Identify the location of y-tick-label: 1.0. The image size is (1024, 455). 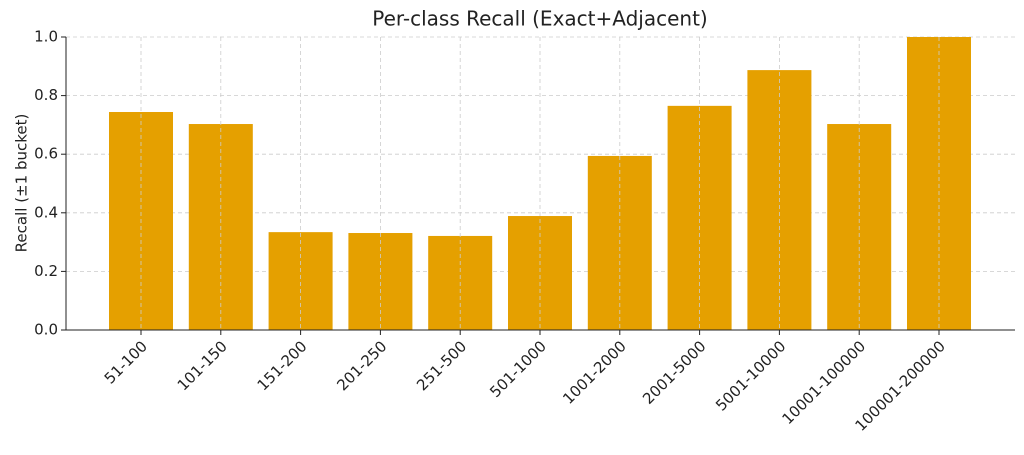
(46, 37).